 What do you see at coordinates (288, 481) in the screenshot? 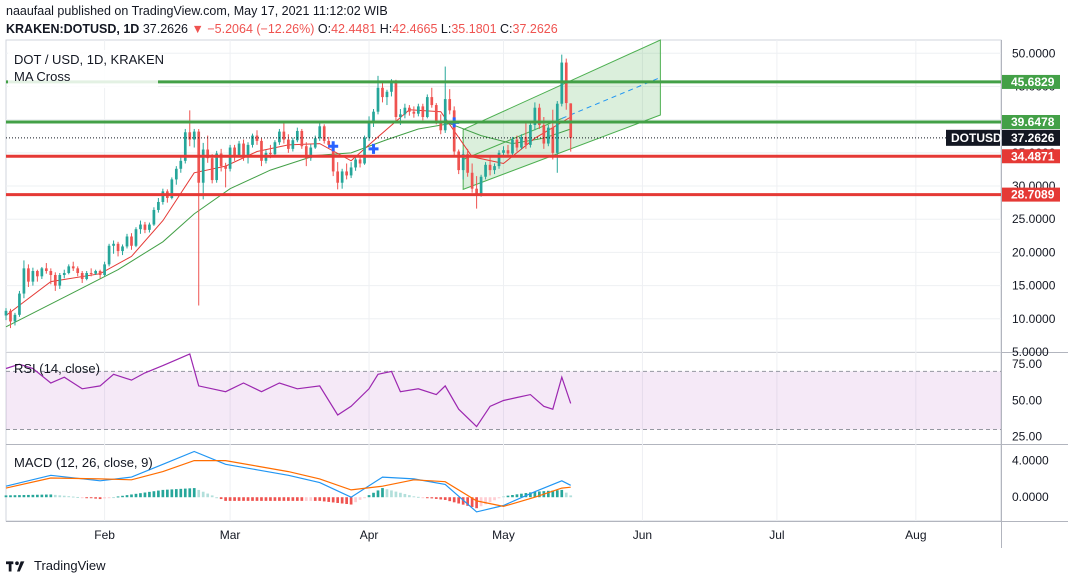
I see `macd-line` at bounding box center [288, 481].